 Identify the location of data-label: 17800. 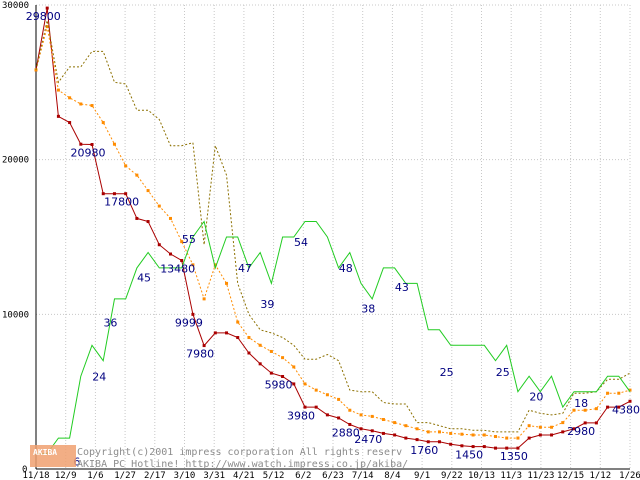
(121, 202).